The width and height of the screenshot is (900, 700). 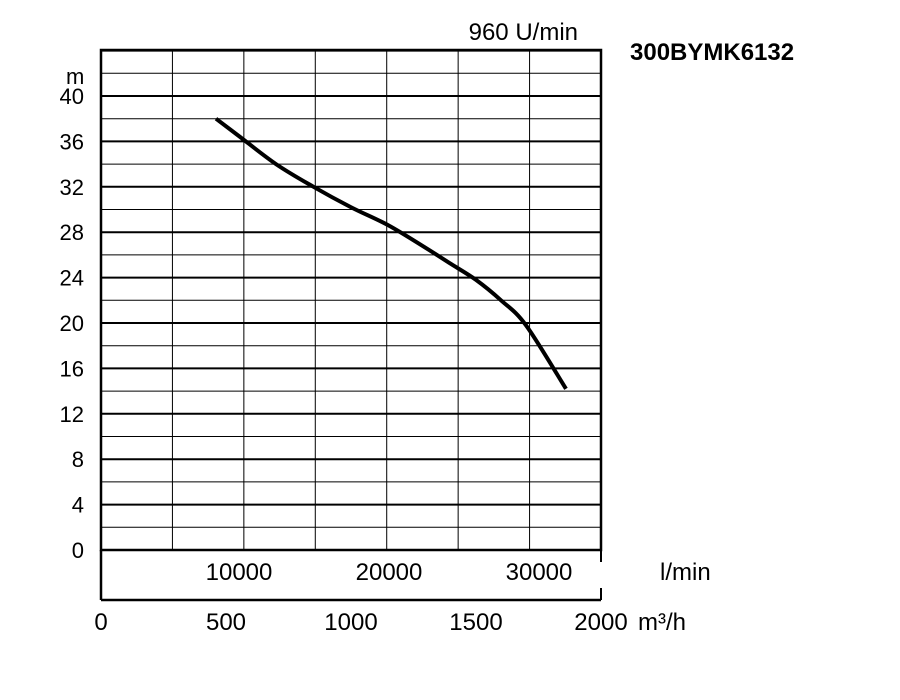 I want to click on y-axis-unit: m, so click(x=75, y=76).